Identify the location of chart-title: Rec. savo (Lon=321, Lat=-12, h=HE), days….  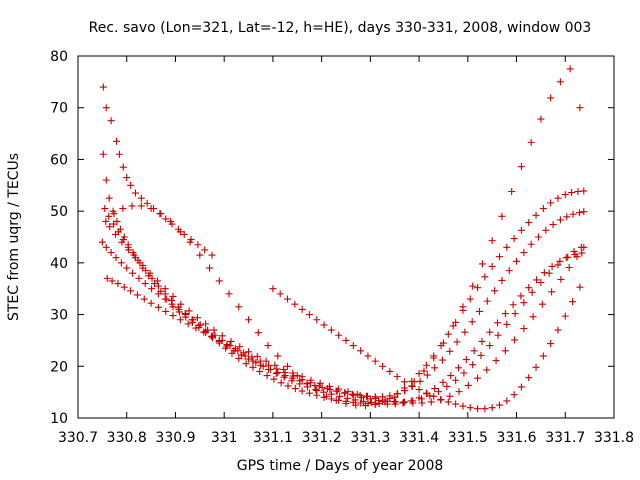
(340, 28).